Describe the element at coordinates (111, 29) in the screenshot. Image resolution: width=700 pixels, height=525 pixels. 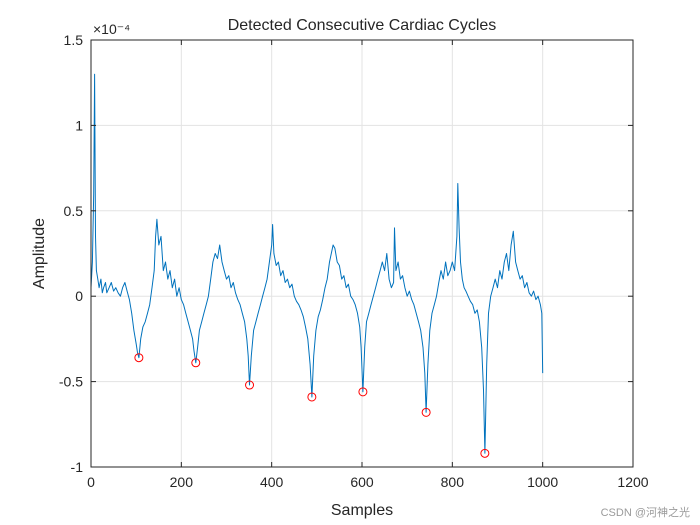
I see `y-exponent-label: ×10⁻⁴` at that location.